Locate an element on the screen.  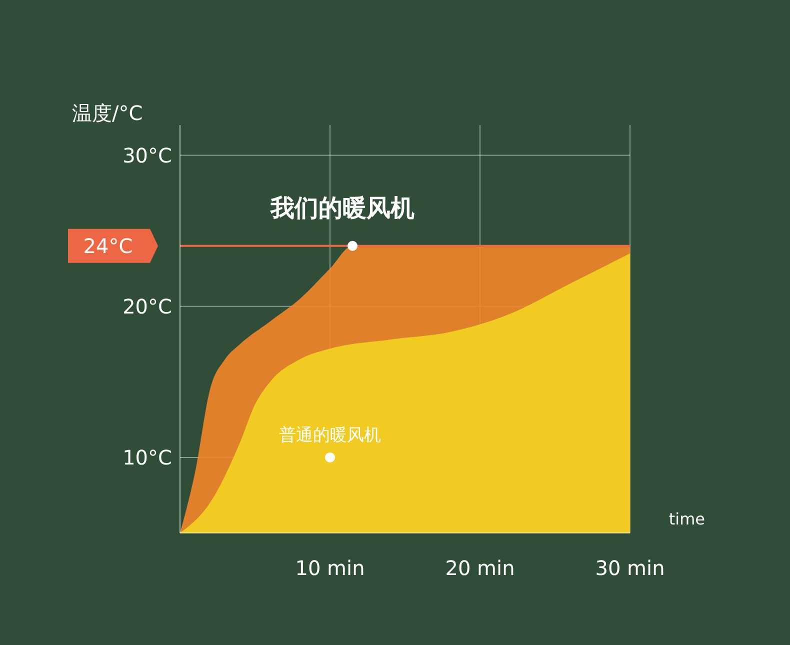
ref-line-label: 24°C is located at coordinates (108, 246).